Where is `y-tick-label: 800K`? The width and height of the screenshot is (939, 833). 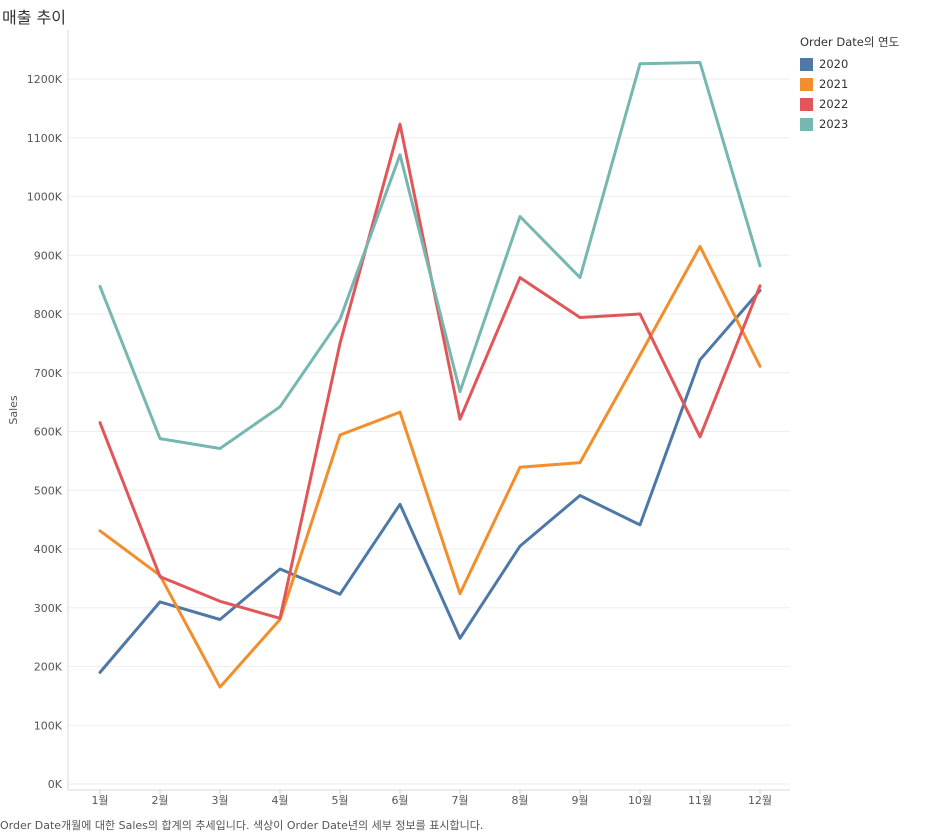
y-tick-label: 800K is located at coordinates (48, 314).